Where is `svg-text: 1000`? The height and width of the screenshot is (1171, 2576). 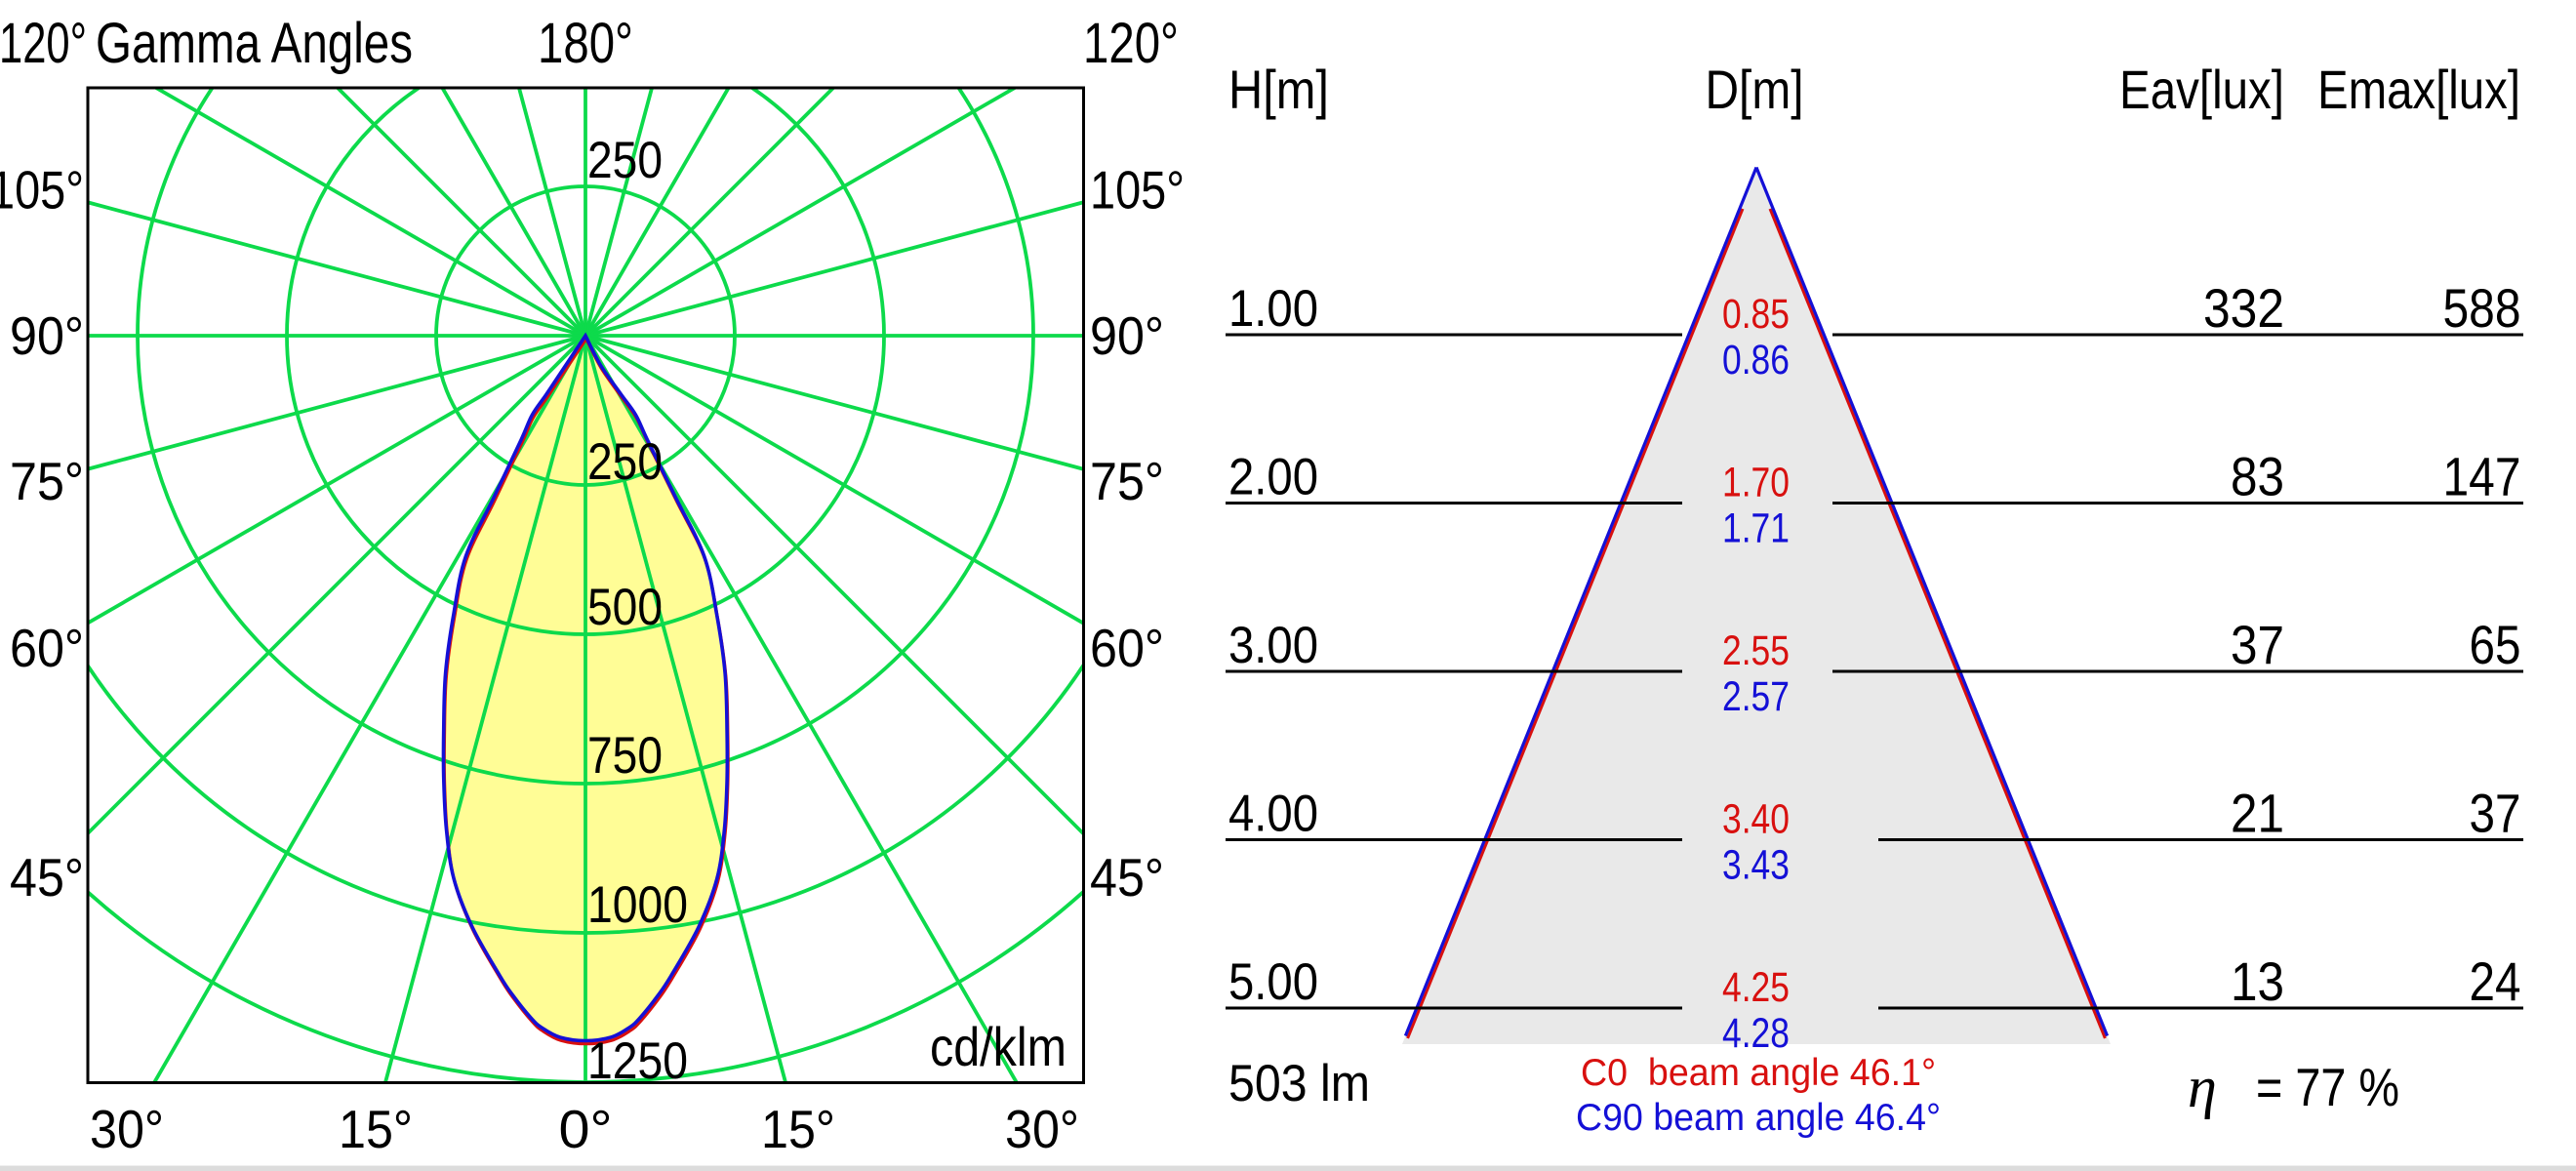
svg-text: 1000 is located at coordinates (637, 905).